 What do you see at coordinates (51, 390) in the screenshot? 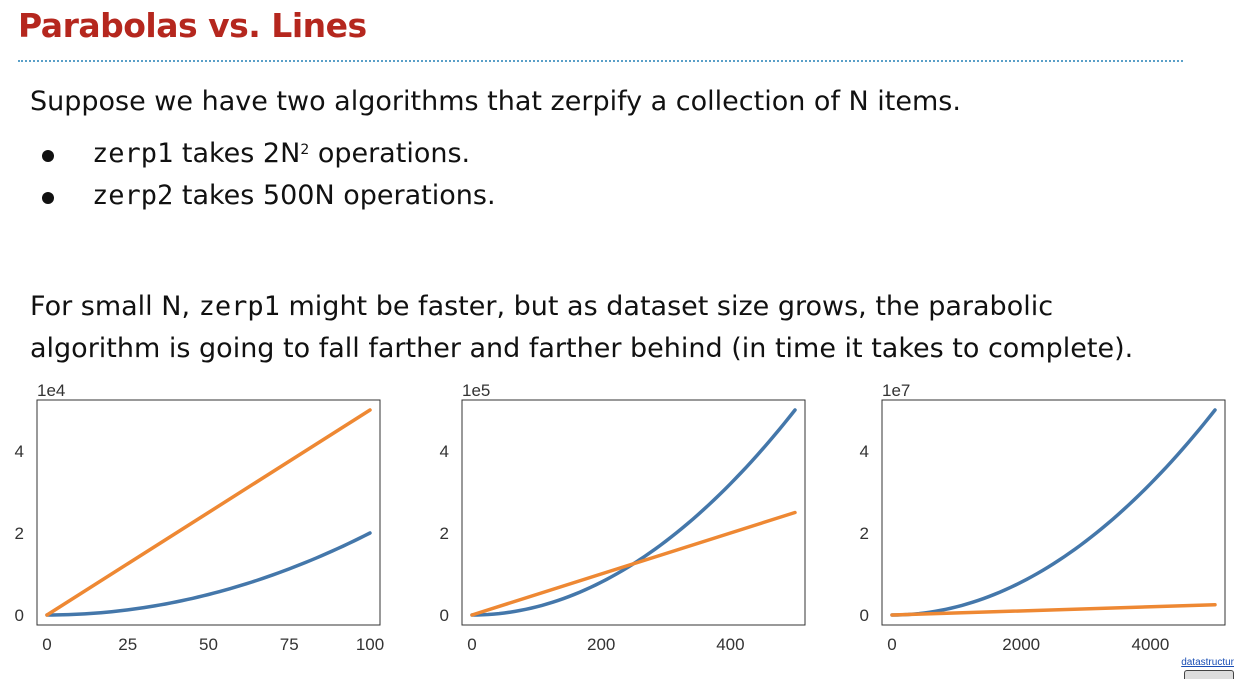
I see `axis-multiplier: 1e4` at bounding box center [51, 390].